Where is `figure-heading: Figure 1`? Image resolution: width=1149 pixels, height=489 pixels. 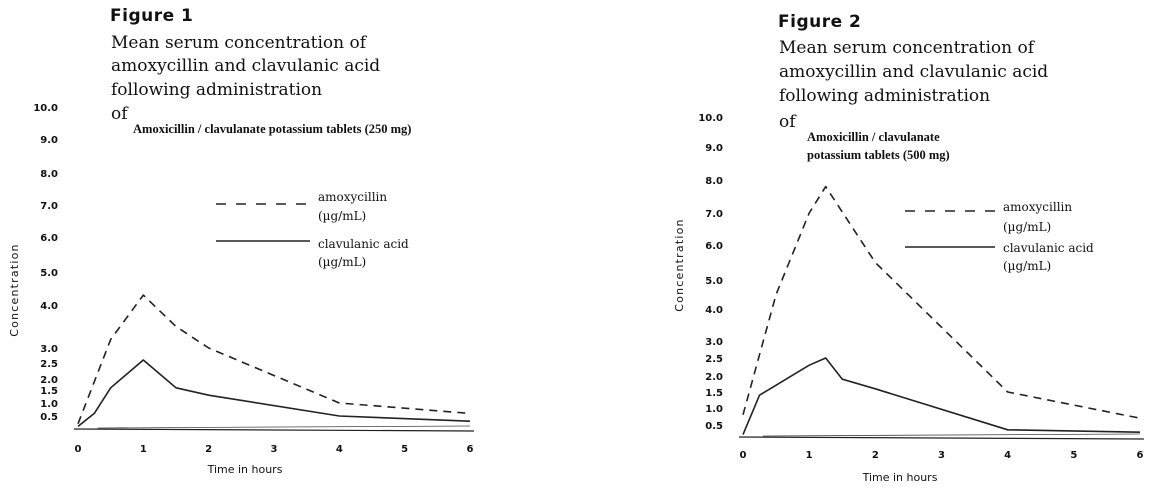
figure-heading: Figure 1 is located at coordinates (152, 16).